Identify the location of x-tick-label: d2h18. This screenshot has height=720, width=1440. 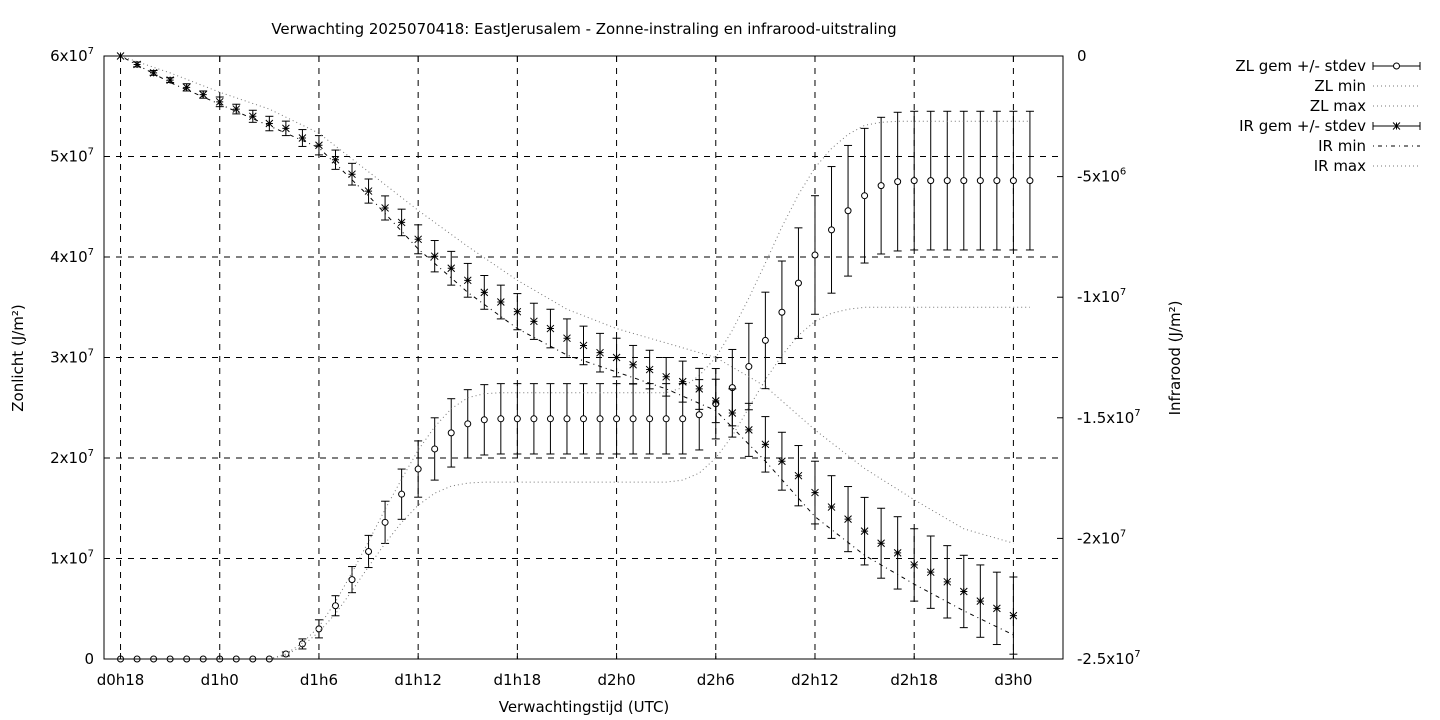
(914, 680).